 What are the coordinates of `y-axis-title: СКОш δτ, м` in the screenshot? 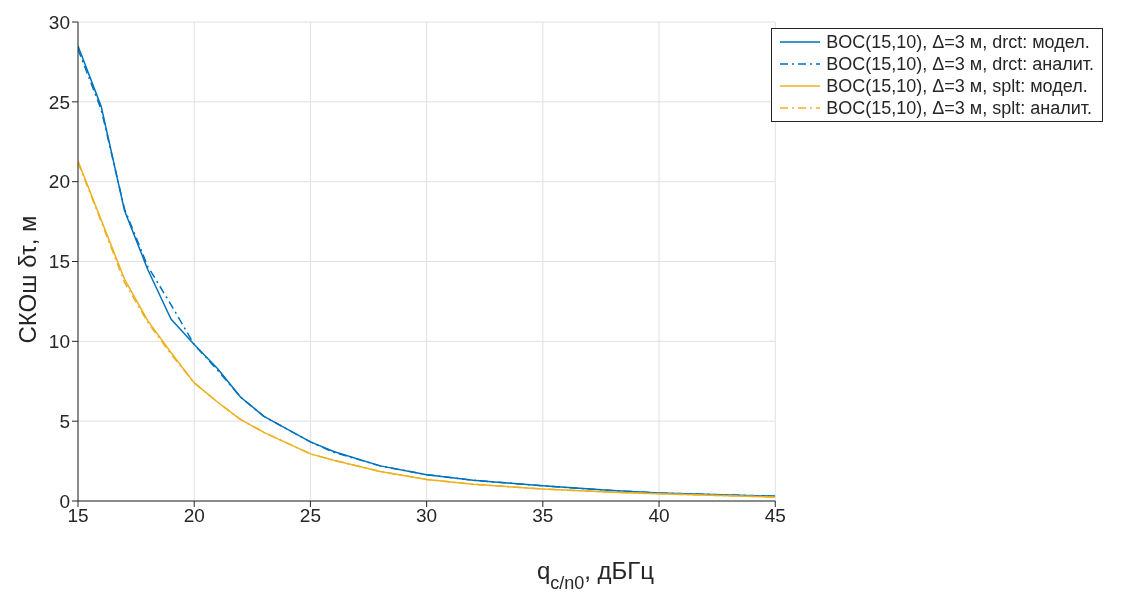 It's located at (27, 279).